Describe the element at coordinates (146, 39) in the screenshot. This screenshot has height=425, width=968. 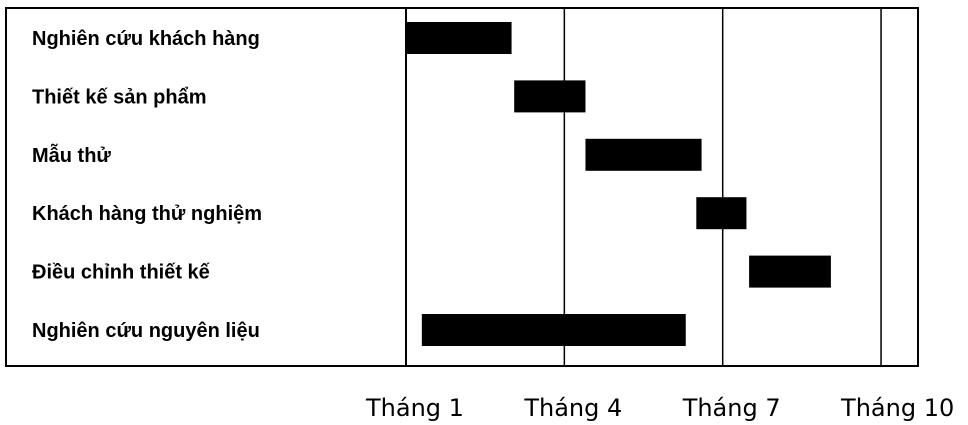
I see `task-label-1: Nghiên cứu khách hàng` at that location.